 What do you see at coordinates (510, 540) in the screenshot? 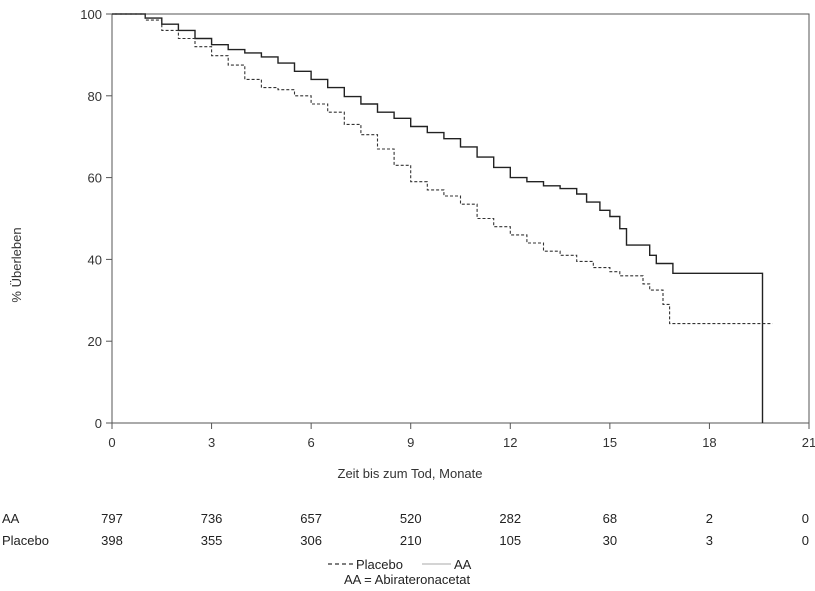
I see `risk-cell: 105` at bounding box center [510, 540].